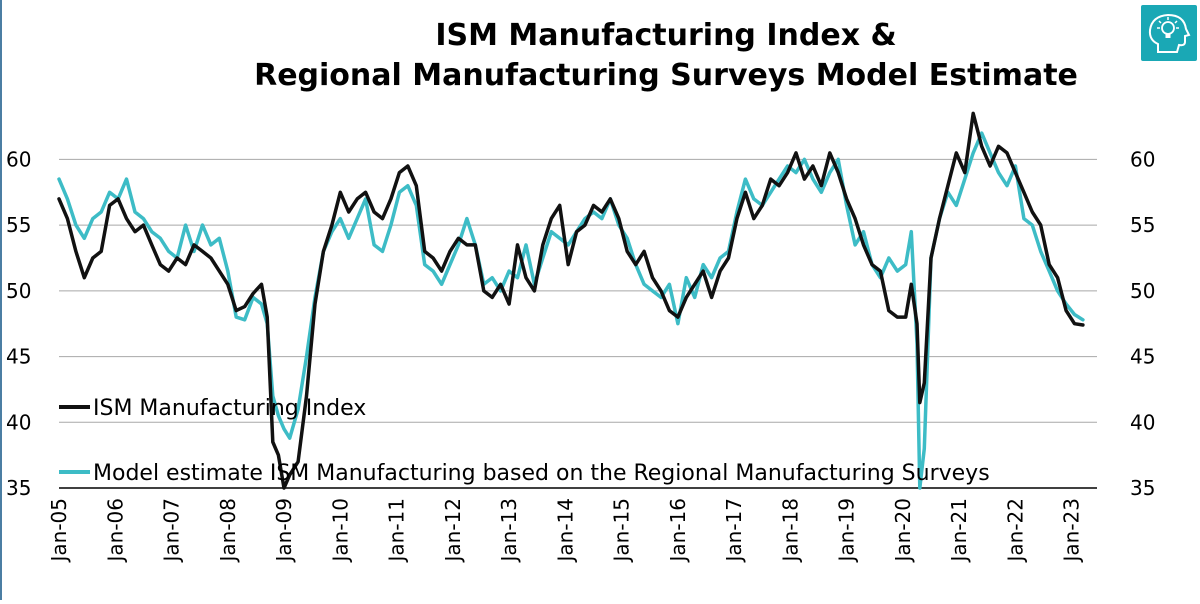 The height and width of the screenshot is (604, 1200). I want to click on y-tick-label-left: 50, so click(18, 291).